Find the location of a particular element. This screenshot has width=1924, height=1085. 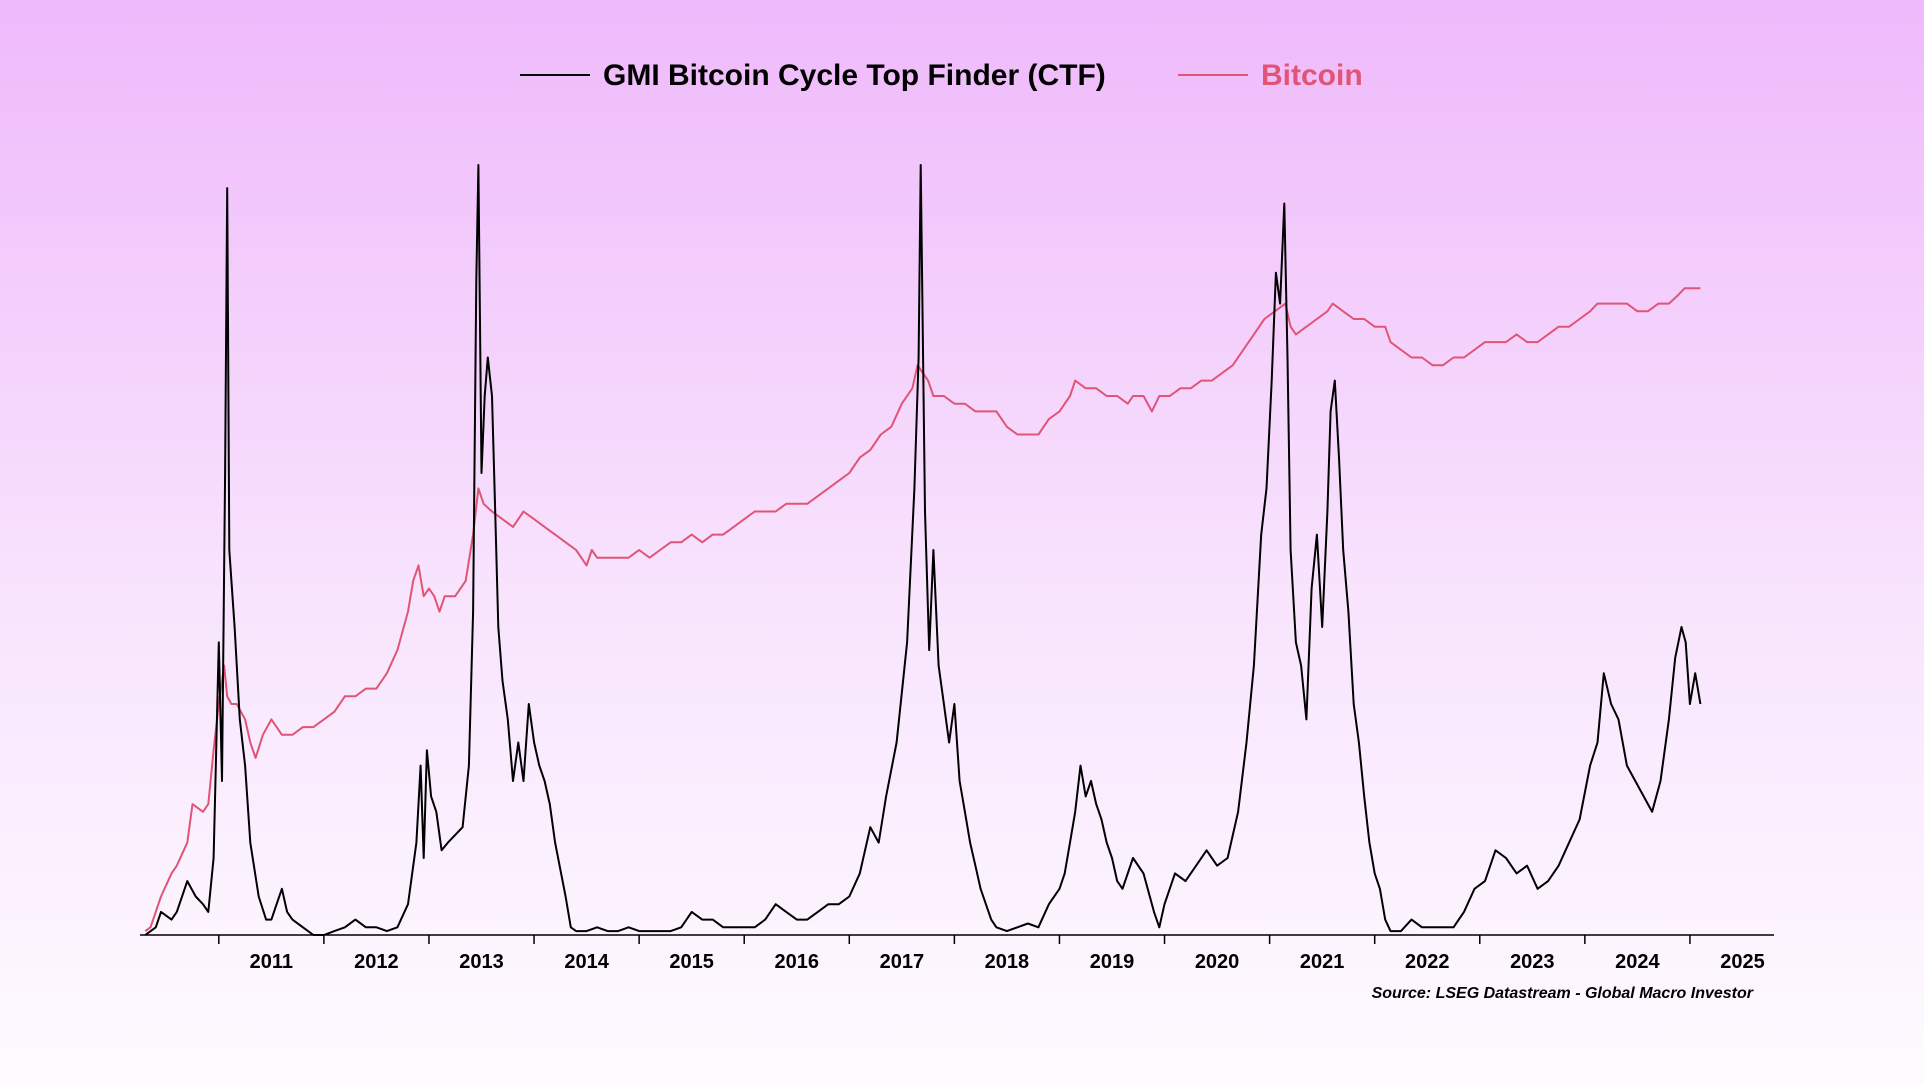

x-tick-label-2020: 2020 is located at coordinates (1217, 962).